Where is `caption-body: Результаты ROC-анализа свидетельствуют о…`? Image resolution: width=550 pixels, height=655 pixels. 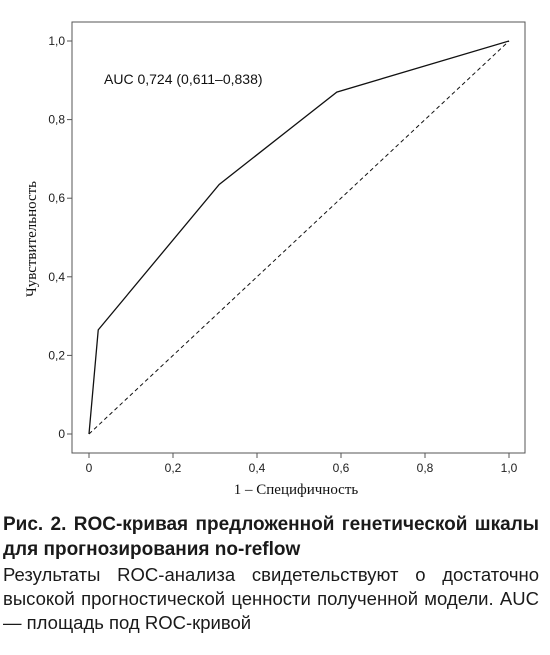
caption-body: Результаты ROC-анализа свидетельствуют о… is located at coordinates (271, 598).